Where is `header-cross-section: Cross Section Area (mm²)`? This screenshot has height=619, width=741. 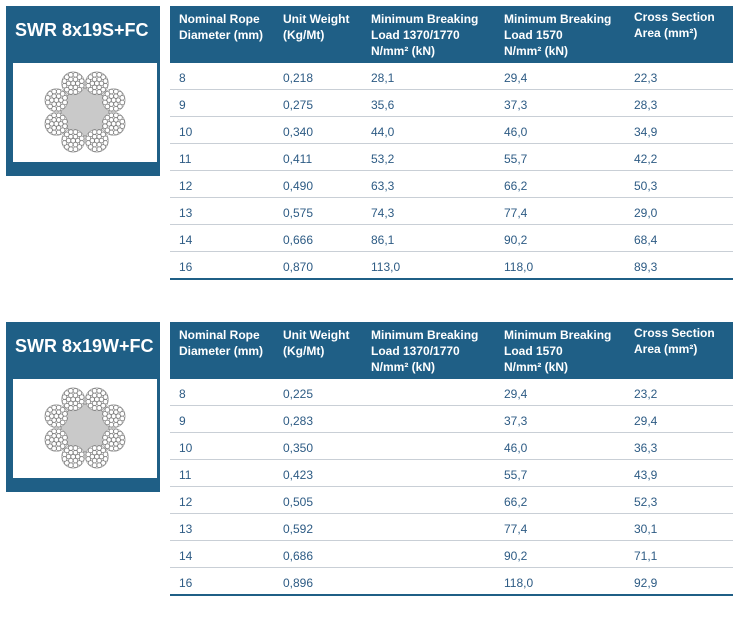 header-cross-section: Cross Section Area (mm²) is located at coordinates (674, 341).